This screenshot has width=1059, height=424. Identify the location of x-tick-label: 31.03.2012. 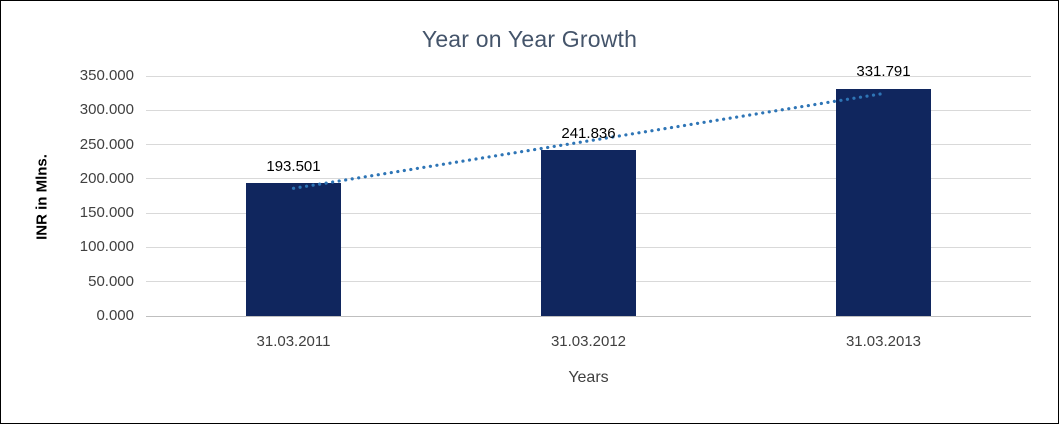
(588, 341).